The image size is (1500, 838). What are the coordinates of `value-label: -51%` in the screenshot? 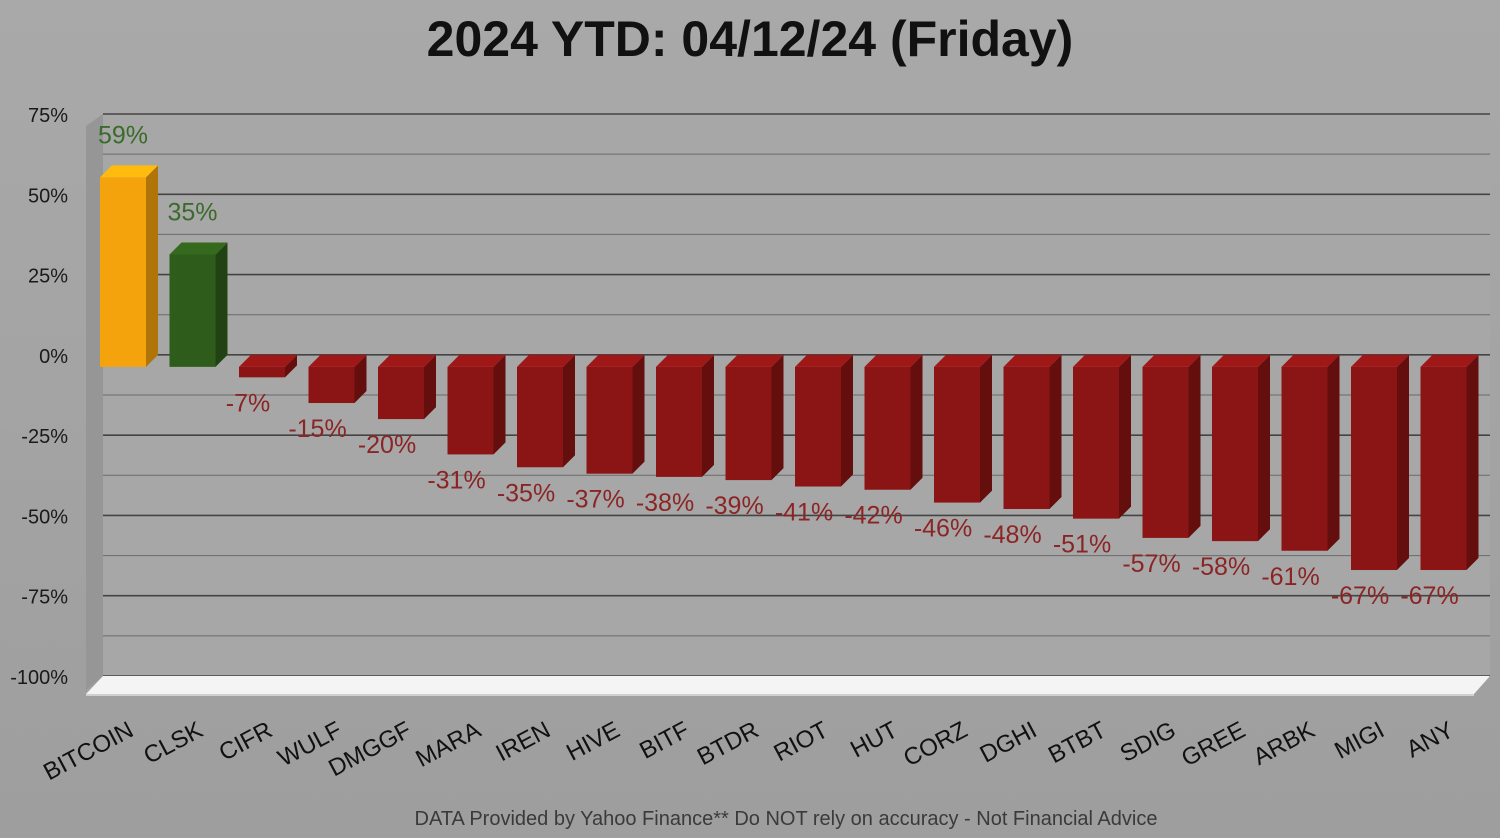 It's located at (1082, 545).